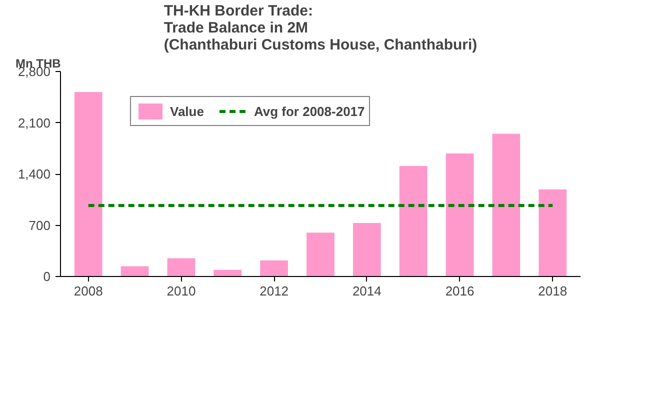 The height and width of the screenshot is (401, 648). Describe the element at coordinates (274, 291) in the screenshot. I see `x-tick-label: 2012` at that location.